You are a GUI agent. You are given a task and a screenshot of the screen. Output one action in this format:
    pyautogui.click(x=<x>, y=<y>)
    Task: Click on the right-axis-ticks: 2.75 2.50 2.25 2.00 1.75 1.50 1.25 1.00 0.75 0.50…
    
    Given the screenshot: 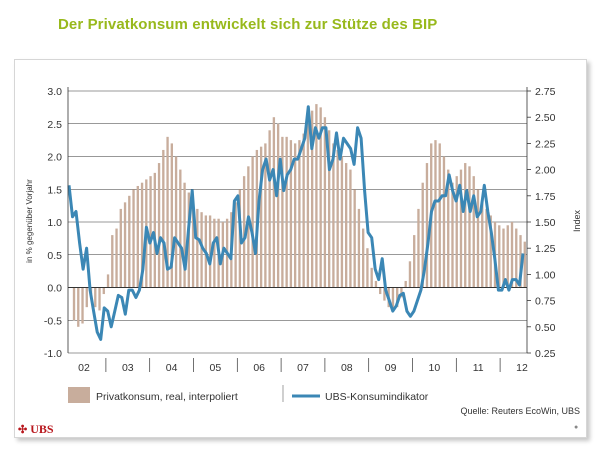 What is the action you would take?
    pyautogui.click(x=541, y=223)
    